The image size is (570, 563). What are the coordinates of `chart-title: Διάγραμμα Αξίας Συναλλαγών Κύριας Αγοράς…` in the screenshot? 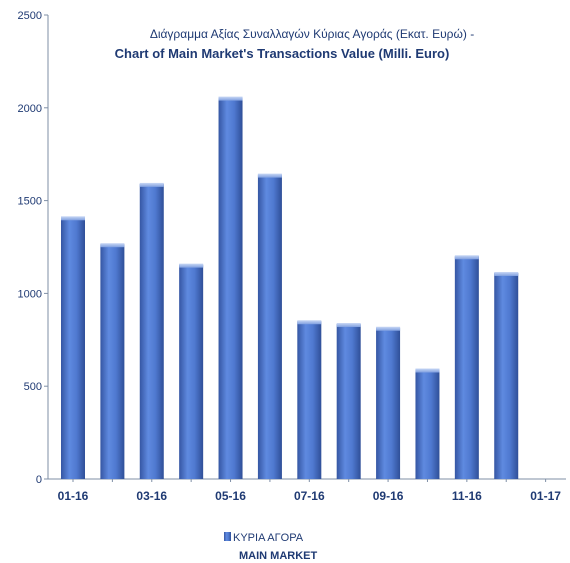 It's located at (312, 34).